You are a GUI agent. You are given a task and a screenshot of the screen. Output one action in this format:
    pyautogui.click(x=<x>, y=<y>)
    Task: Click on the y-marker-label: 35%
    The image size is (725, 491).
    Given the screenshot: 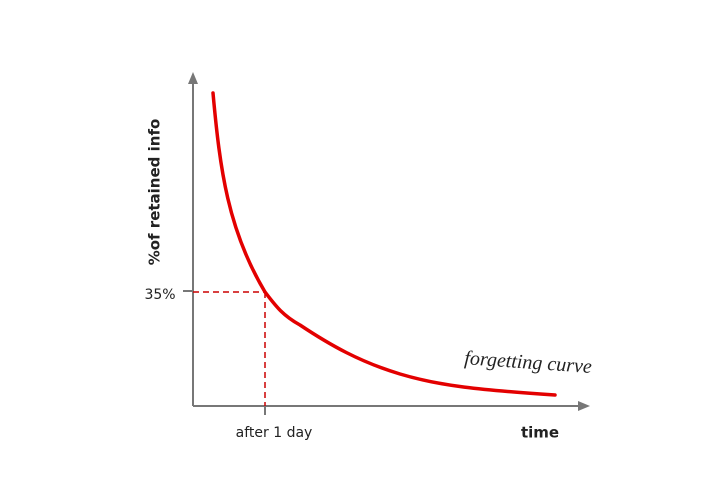 What is the action you would take?
    pyautogui.click(x=159, y=295)
    